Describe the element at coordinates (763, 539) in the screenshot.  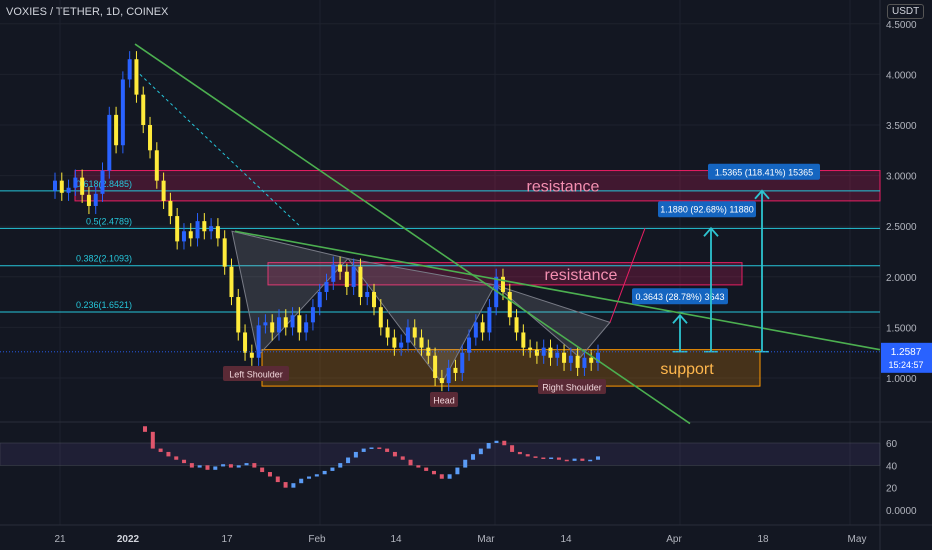
I see `time-tick-label: 18` at that location.